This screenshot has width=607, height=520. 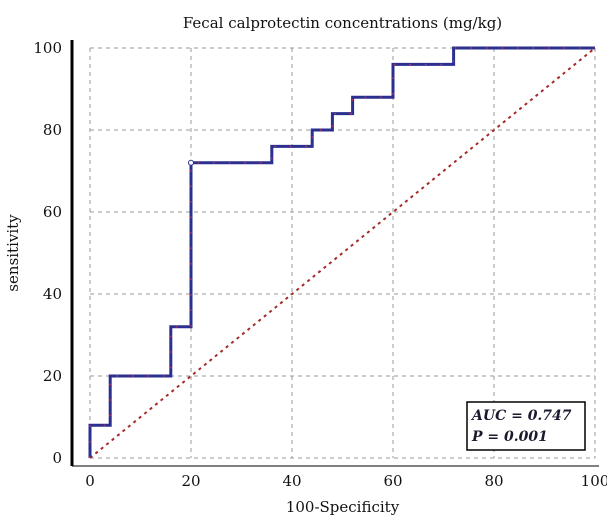 I want to click on x-tick-label: 20, so click(x=190, y=481).